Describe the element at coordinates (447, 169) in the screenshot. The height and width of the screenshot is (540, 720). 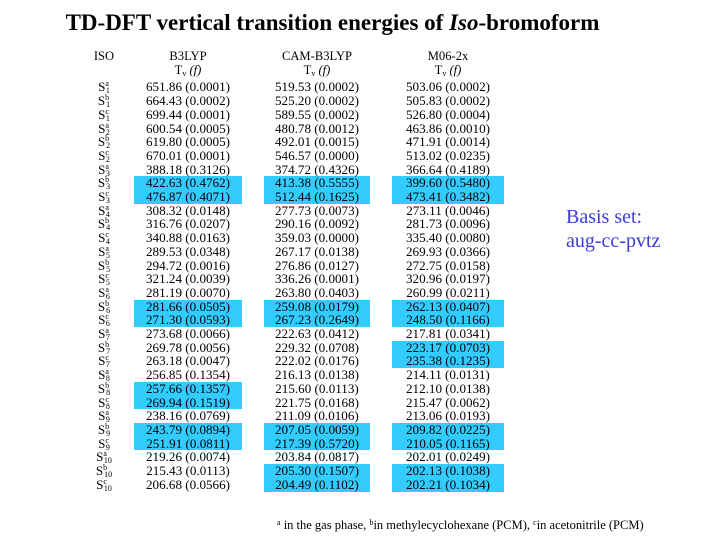
I see `energy-cell: 366.64 (0.4189)` at that location.